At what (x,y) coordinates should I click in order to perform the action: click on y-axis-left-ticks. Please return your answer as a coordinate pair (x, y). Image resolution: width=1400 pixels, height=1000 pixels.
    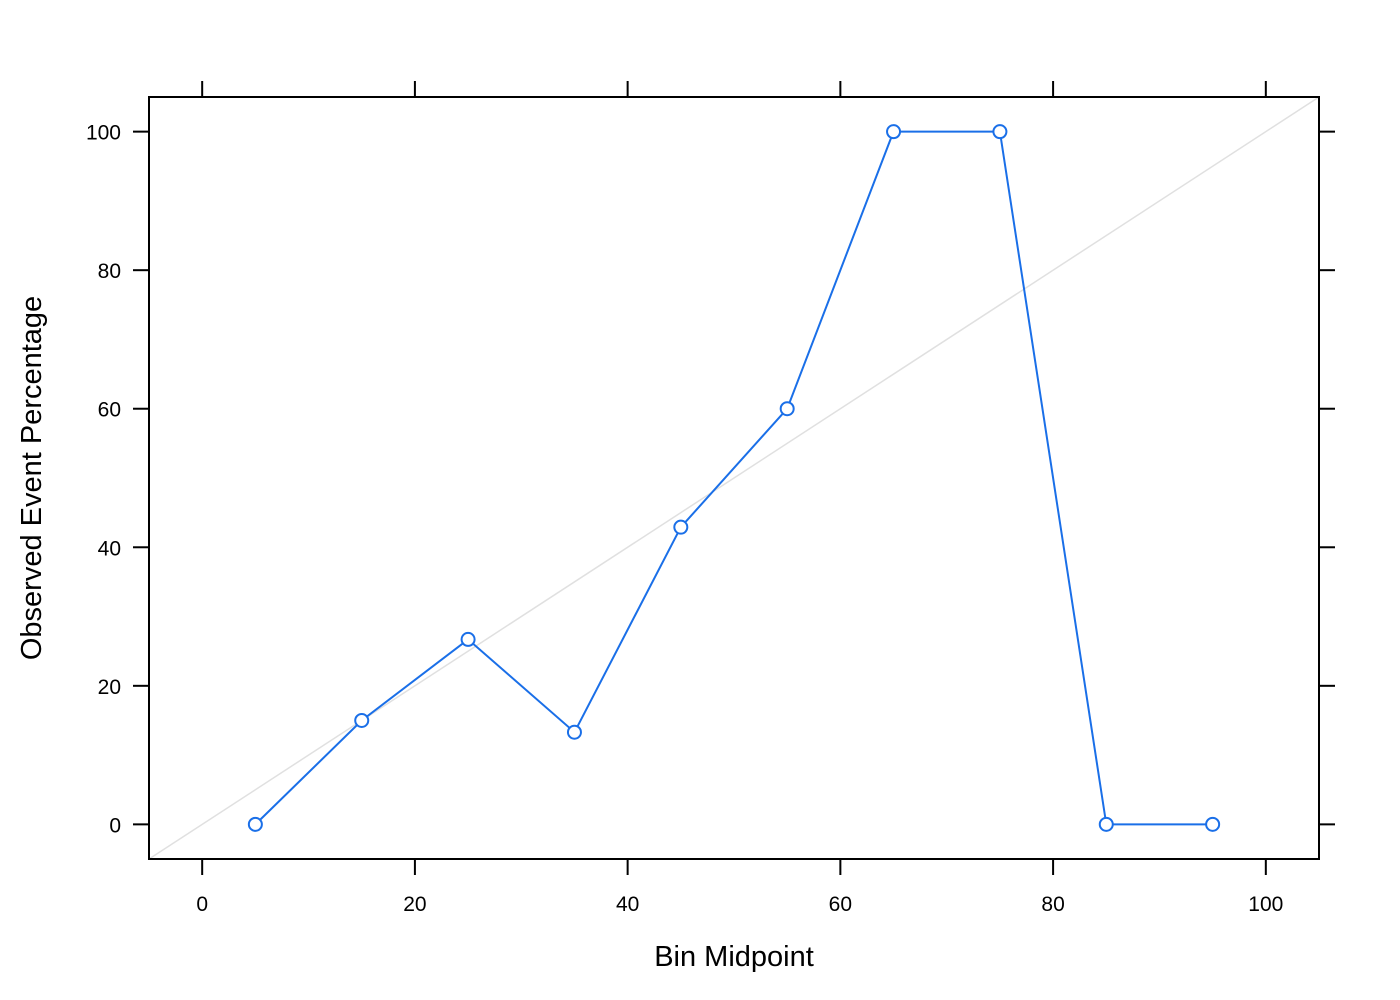
    Looking at the image, I should click on (141, 478).